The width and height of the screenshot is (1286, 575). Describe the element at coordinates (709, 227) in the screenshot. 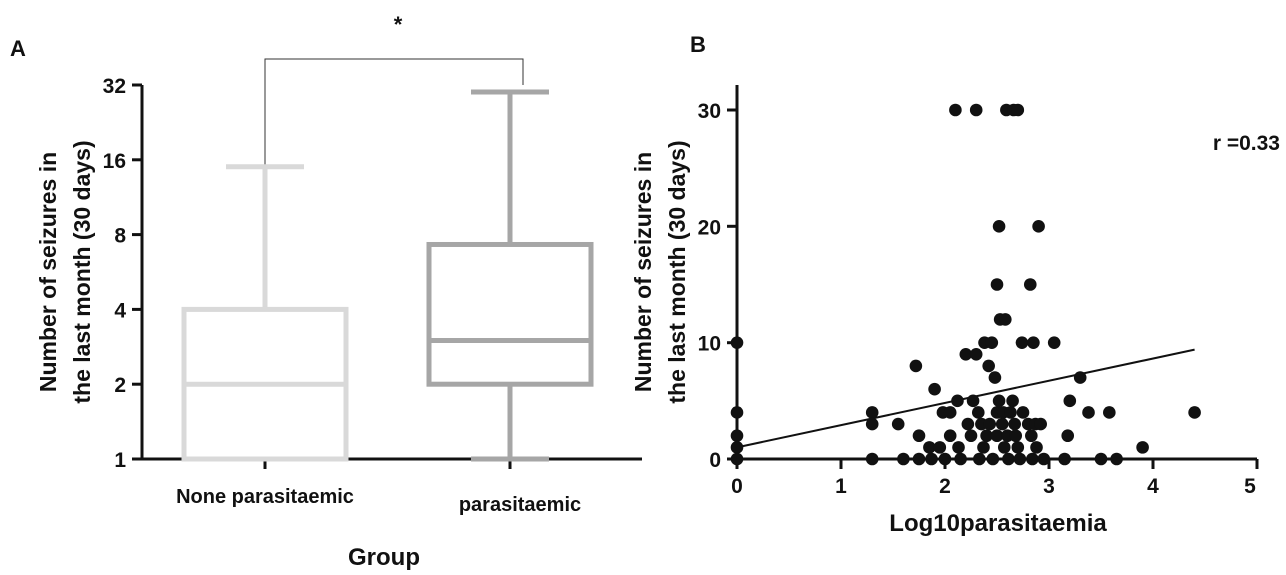

I see `panel-b-ytick-label: 20` at that location.